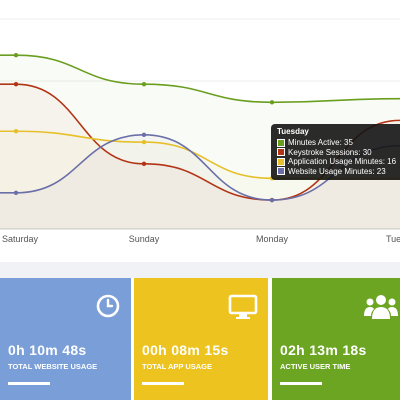  I want to click on tooltip-row-keystroke-sessions: Keystroke Sessions: 30, so click(338, 153).